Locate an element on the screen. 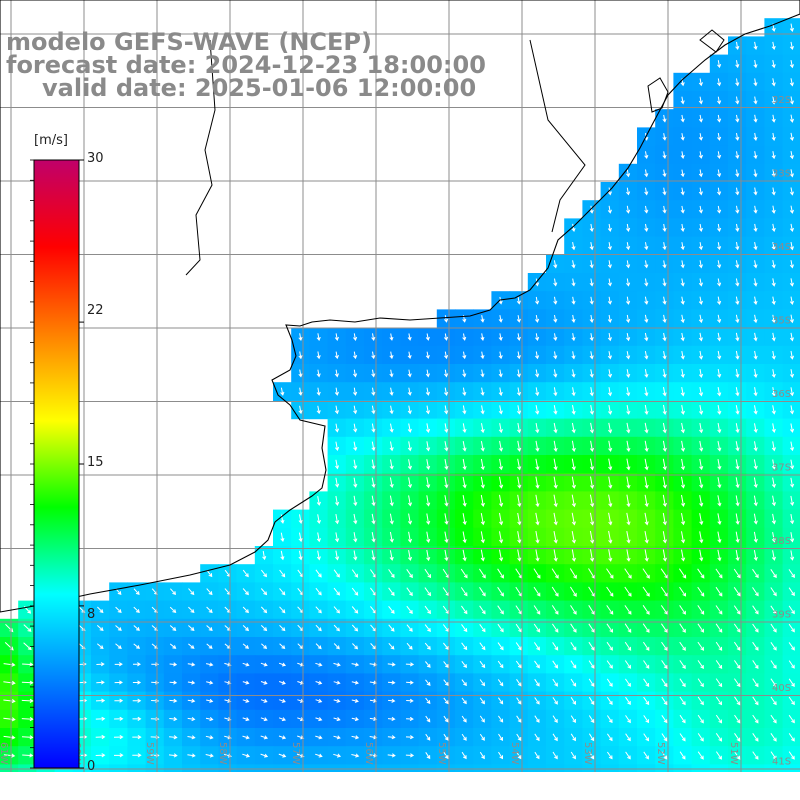 The width and height of the screenshot is (800, 800). colorbar-tick-30: 30 is located at coordinates (95, 158).